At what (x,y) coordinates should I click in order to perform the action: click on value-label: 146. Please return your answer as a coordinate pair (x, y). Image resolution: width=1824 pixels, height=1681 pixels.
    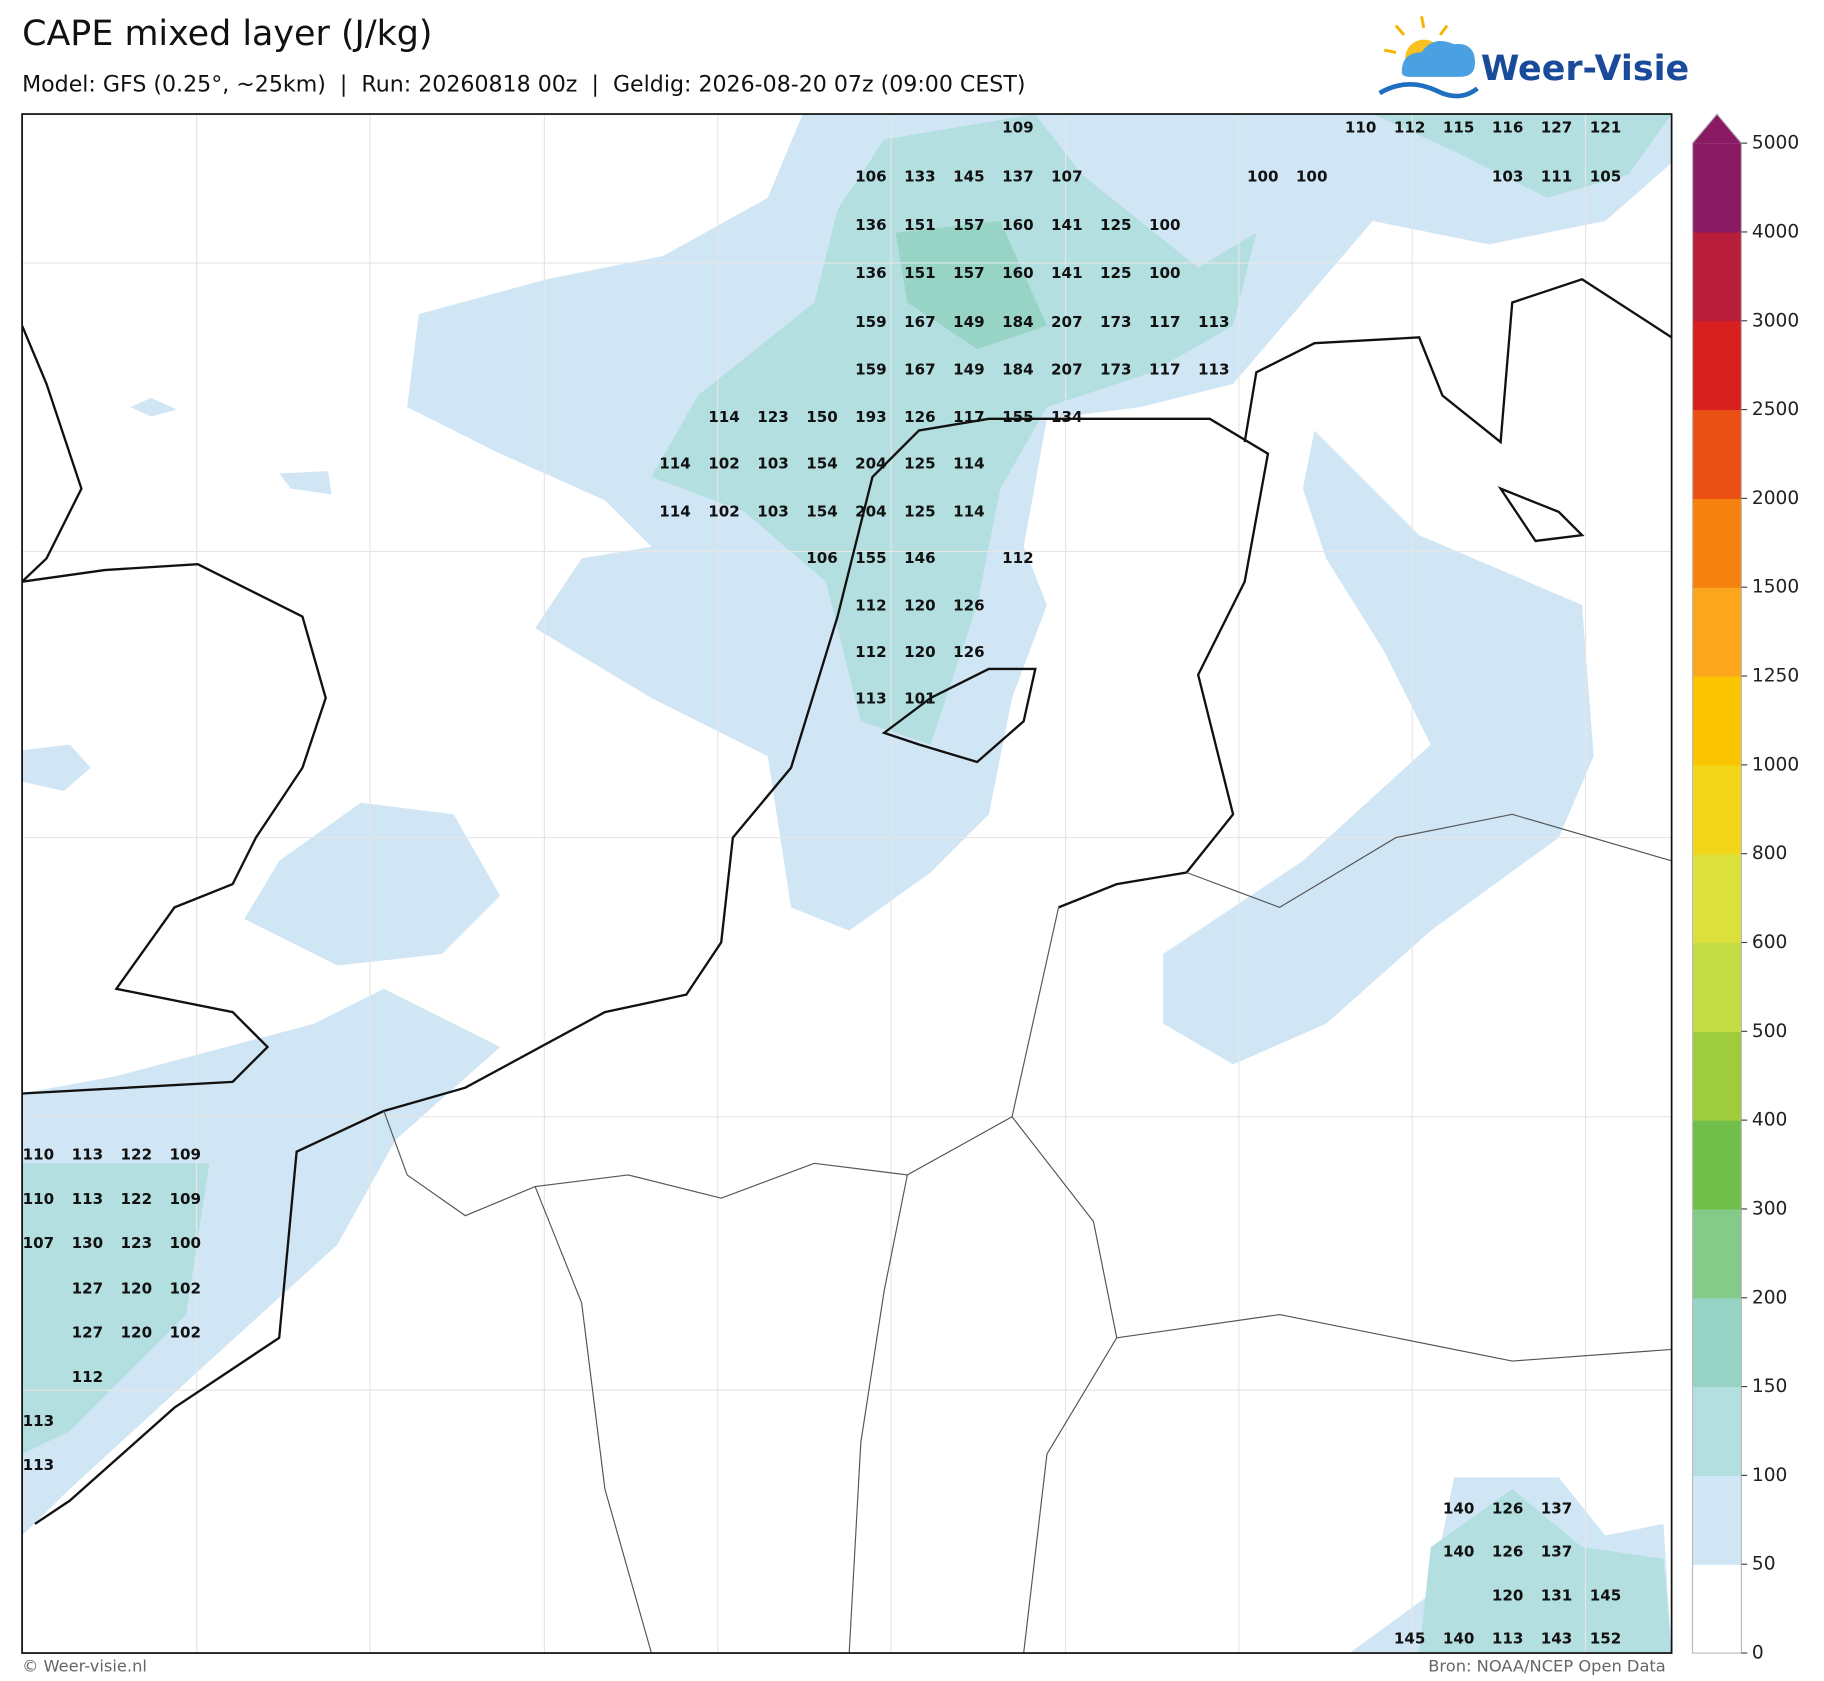
    Looking at the image, I should click on (920, 558).